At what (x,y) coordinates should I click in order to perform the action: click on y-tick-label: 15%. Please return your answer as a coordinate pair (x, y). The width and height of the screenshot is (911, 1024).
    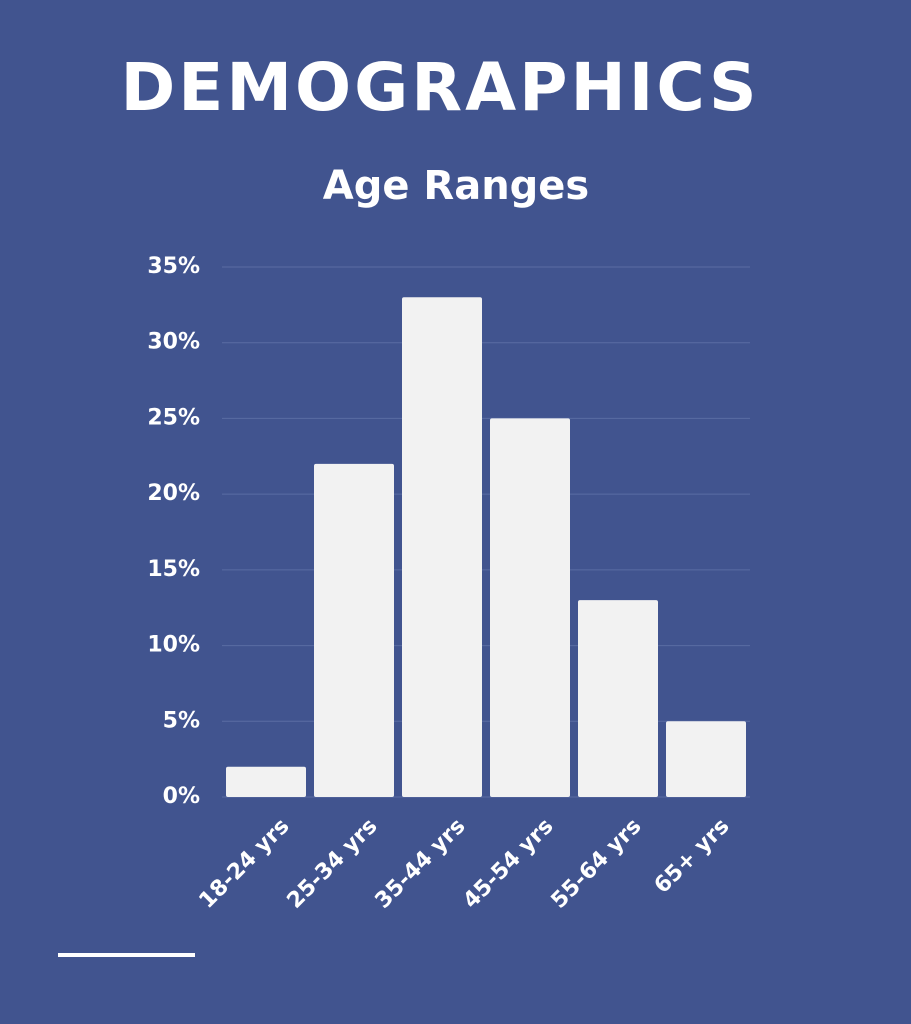
    Looking at the image, I should click on (173, 569).